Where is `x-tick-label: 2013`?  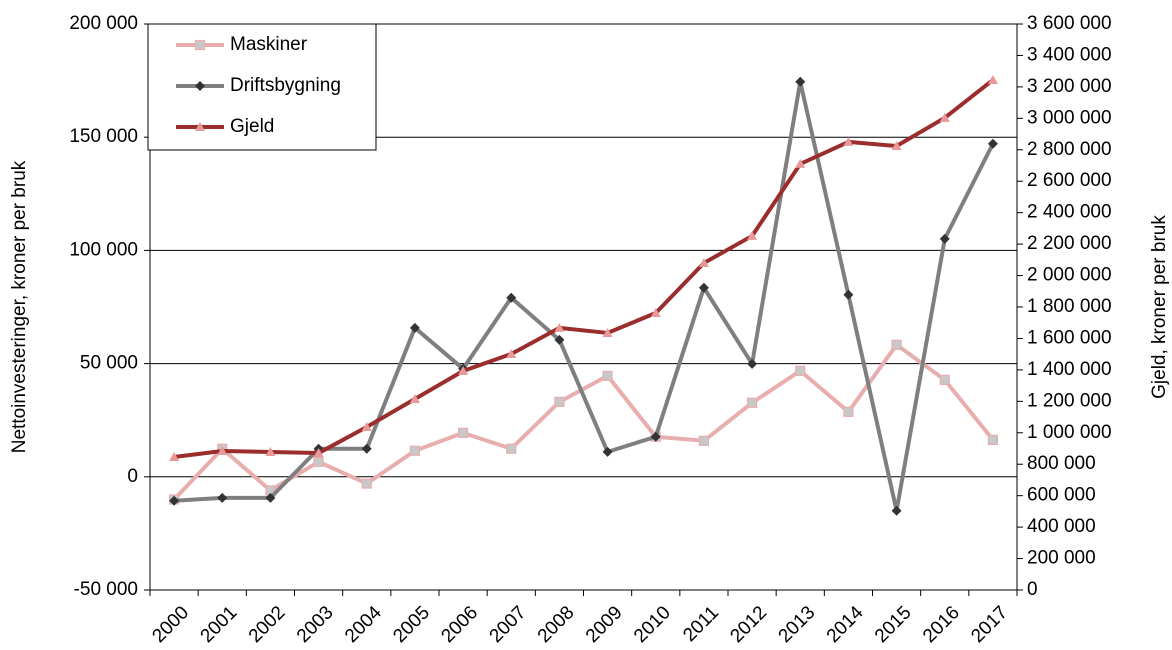
x-tick-label: 2013 is located at coordinates (797, 624).